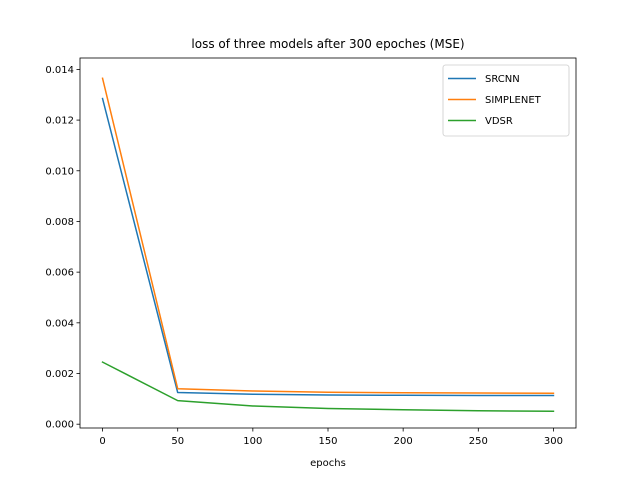 The width and height of the screenshot is (640, 480). Describe the element at coordinates (553, 441) in the screenshot. I see `x-tick-label: 300` at that location.